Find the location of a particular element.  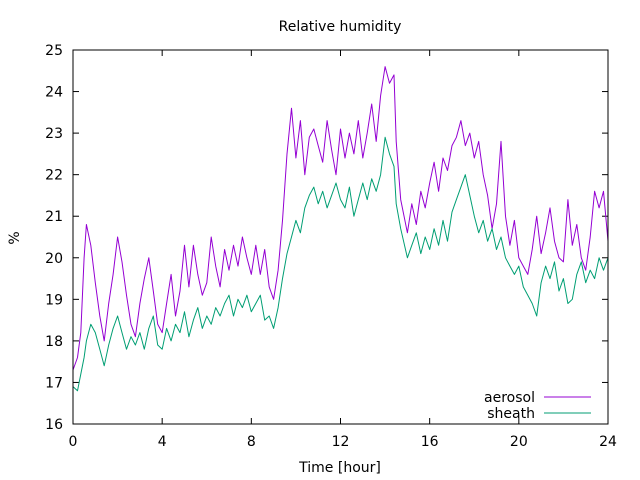

x-tick-label: 16 is located at coordinates (430, 442).